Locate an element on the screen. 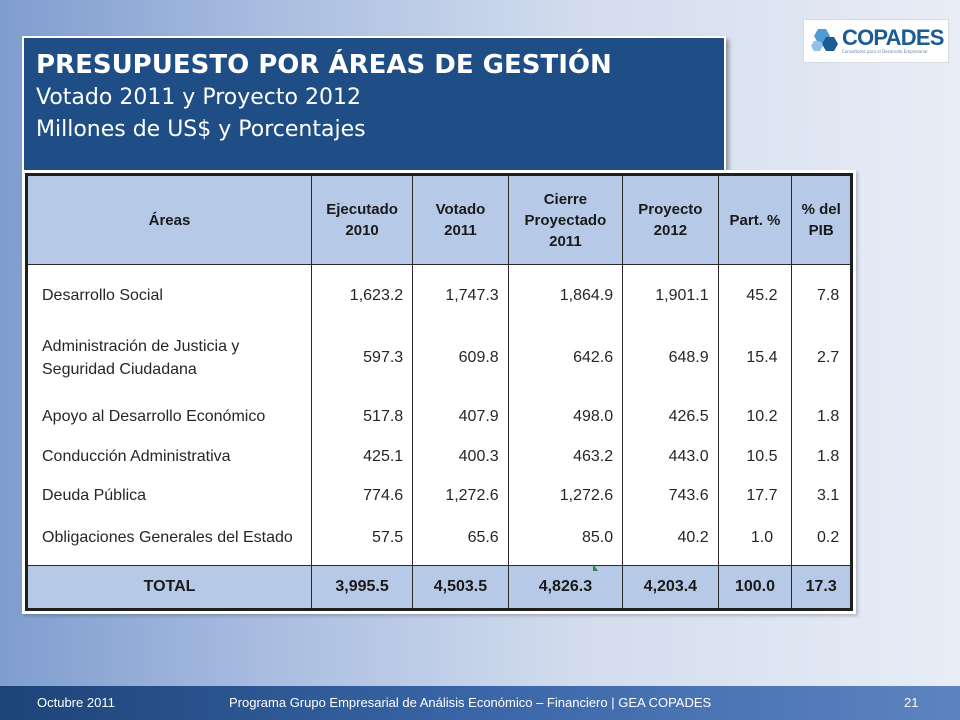 This screenshot has height=720, width=960. total-votado-2011: 4,503.5 is located at coordinates (460, 587).